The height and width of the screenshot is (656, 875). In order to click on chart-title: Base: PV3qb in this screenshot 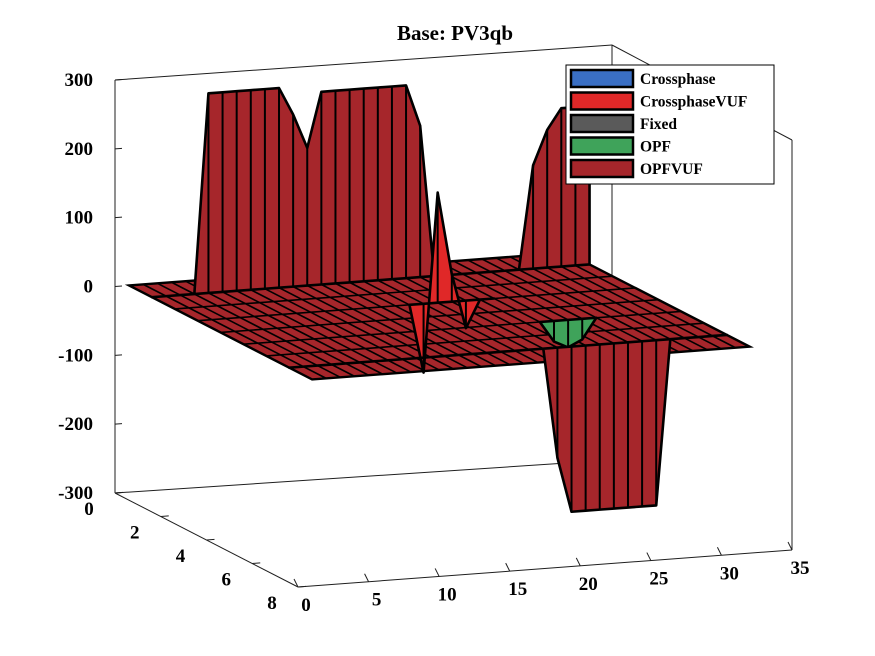, I will do `click(455, 33)`.